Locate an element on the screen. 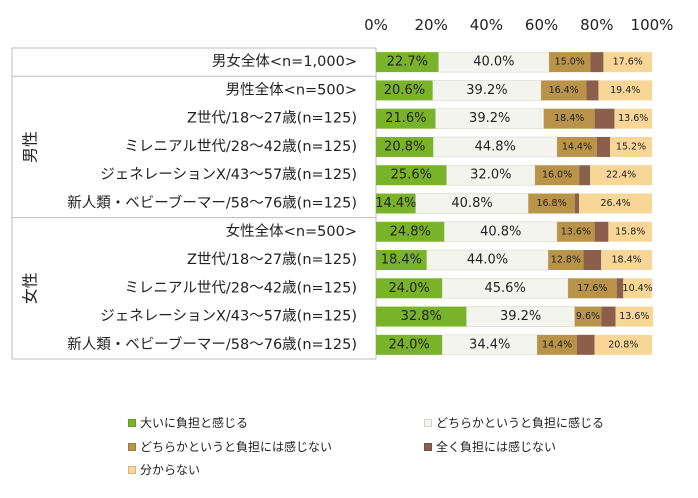 Image resolution: width=698 pixels, height=498 pixels. legend-item: 大いに負担と感じる is located at coordinates (188, 422).